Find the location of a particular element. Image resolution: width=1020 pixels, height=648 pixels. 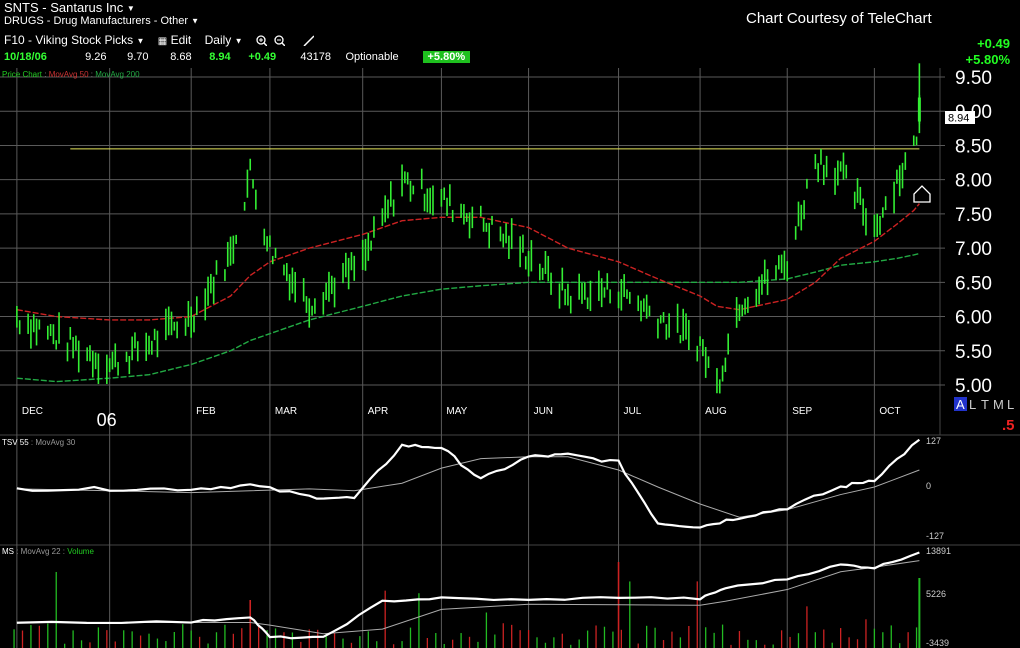

scale-buttons: A L T M L .5 is located at coordinates (984, 415).